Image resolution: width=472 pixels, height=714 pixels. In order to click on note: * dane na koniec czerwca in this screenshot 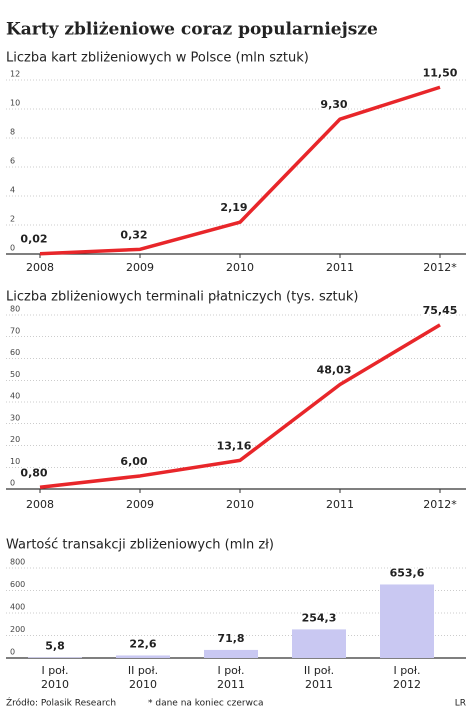, I will do `click(205, 704)`.